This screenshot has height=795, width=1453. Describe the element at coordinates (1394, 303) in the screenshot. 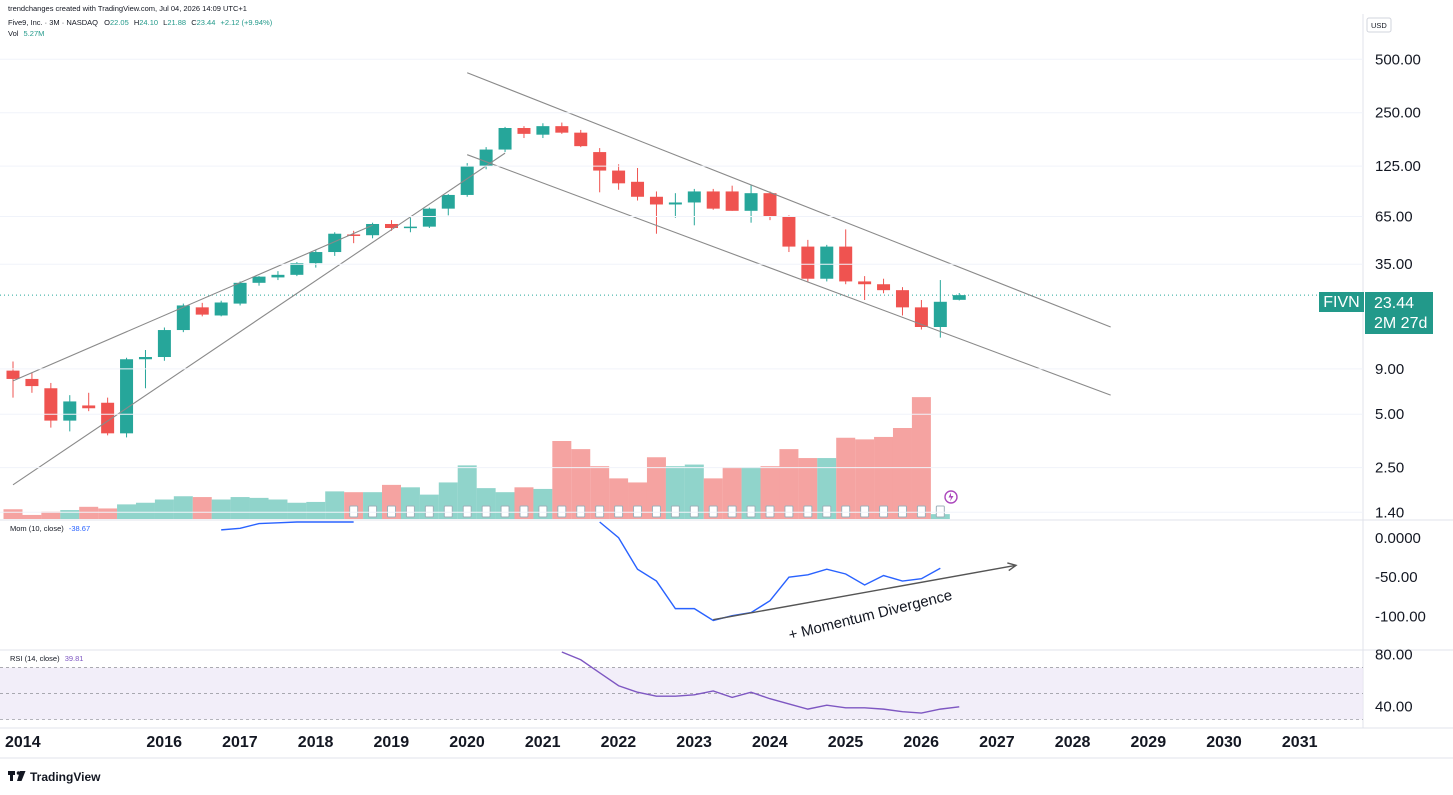

I see `price-tag-price: 23.44` at that location.